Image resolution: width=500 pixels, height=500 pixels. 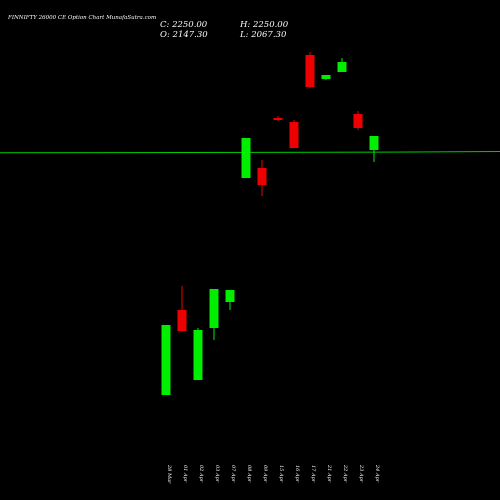 I want to click on x-tick-label: 22 Apr, so click(x=345, y=473).